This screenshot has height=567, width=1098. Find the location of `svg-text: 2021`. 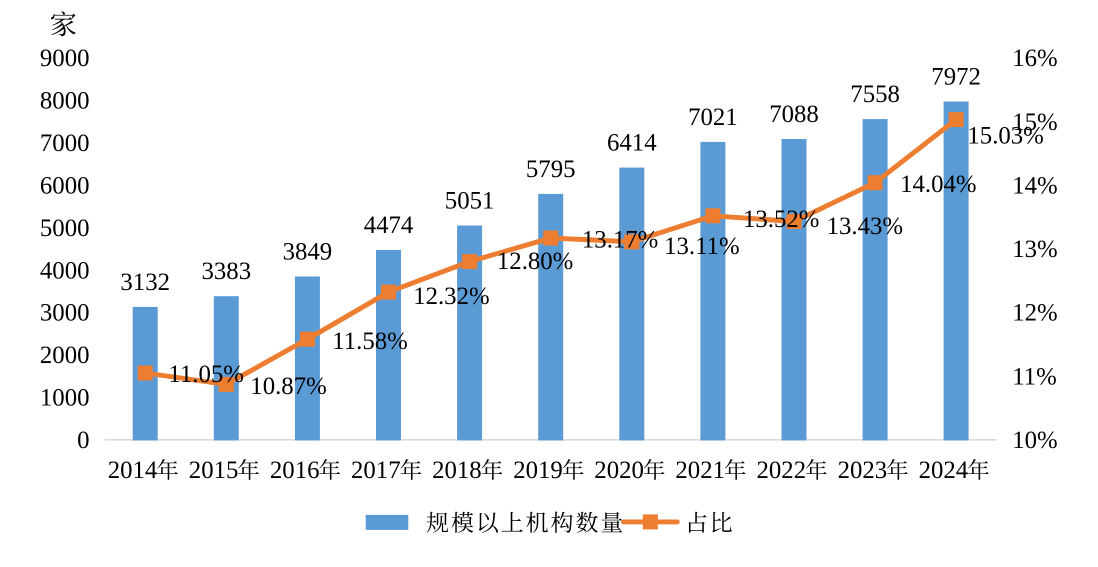

svg-text: 2021 is located at coordinates (700, 470).